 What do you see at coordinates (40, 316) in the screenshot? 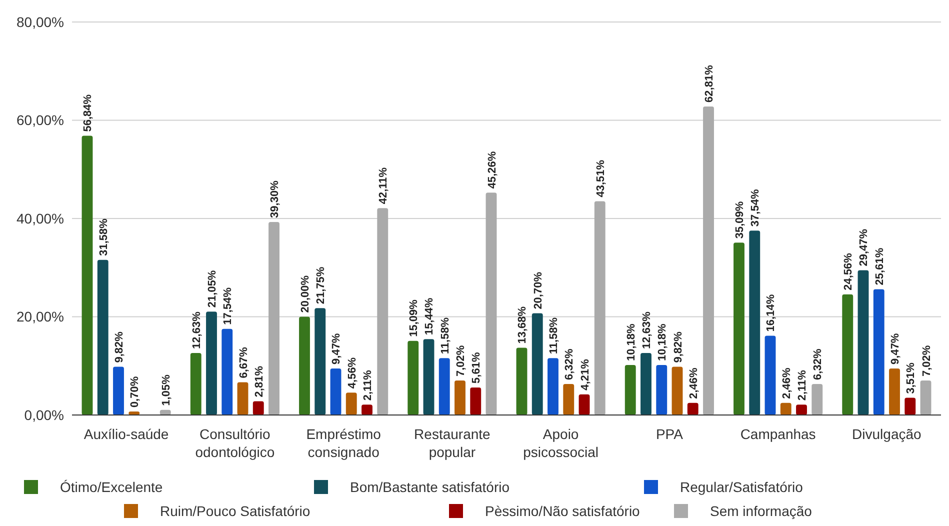
I see `y-tick-label: 20,00%` at bounding box center [40, 316].